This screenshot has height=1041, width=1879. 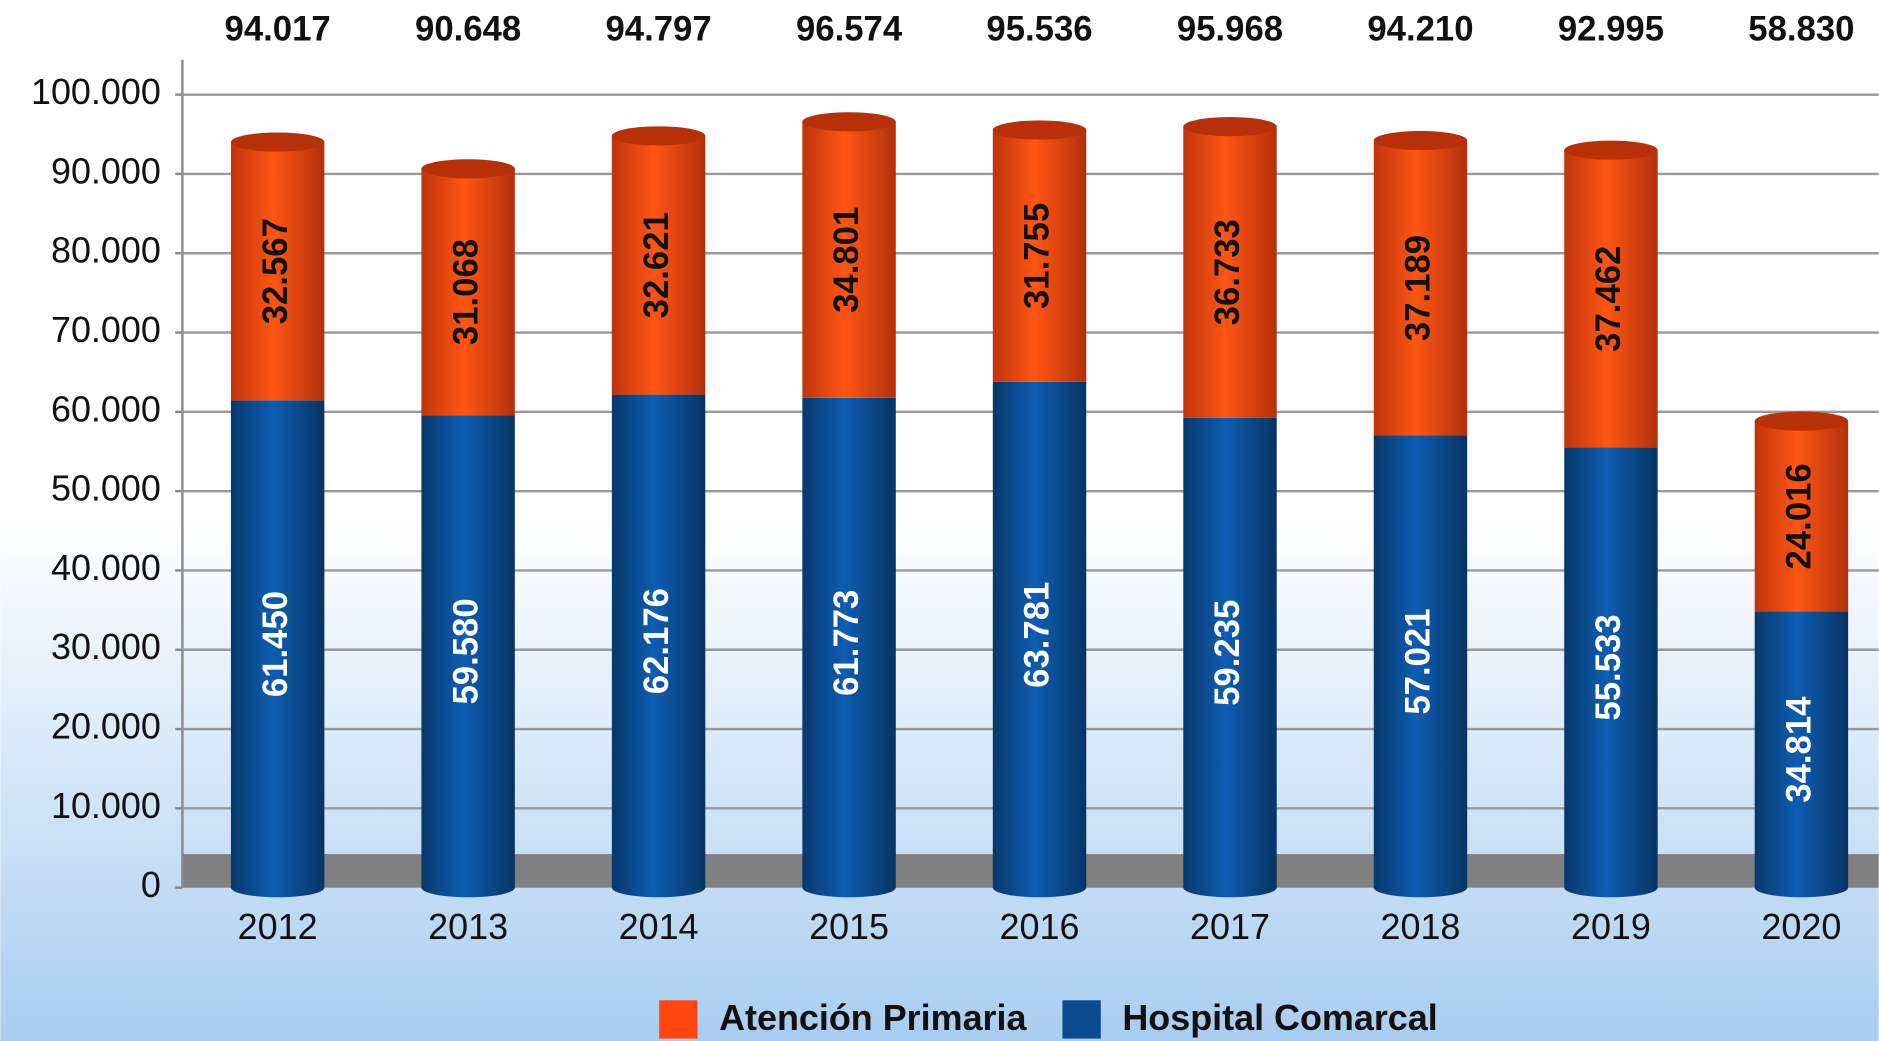 I want to click on data-label: 36.733, so click(x=1228, y=272).